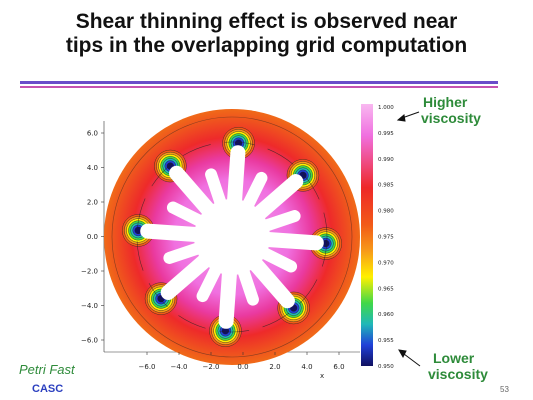 This screenshot has height=400, width=533. What do you see at coordinates (386, 263) in the screenshot?
I see `colorbar-tick-label: 0.970` at bounding box center [386, 263].